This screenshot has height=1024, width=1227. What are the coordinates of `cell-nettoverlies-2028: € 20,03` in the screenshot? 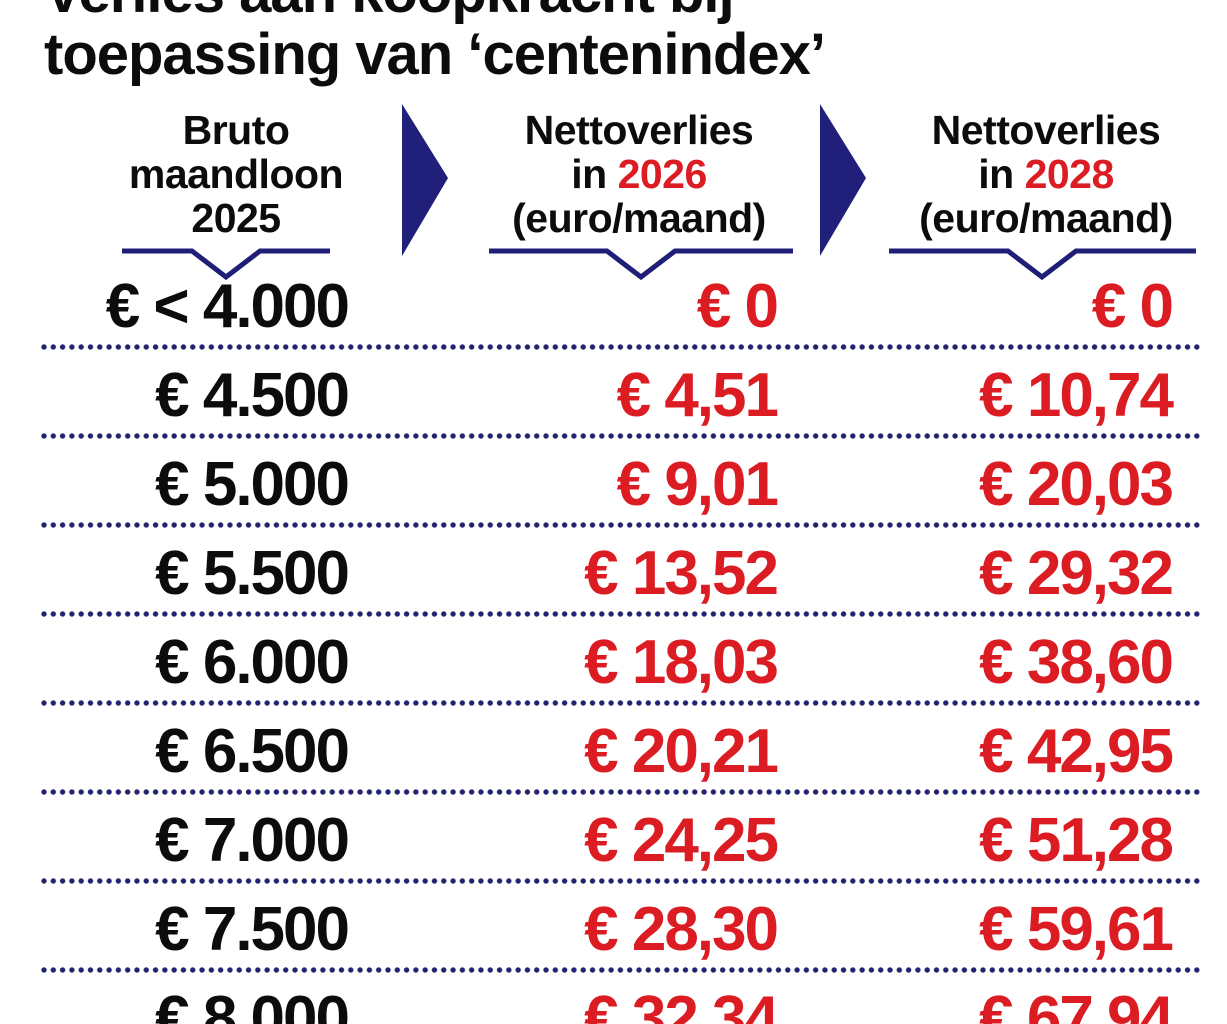 It's located at (1076, 484).